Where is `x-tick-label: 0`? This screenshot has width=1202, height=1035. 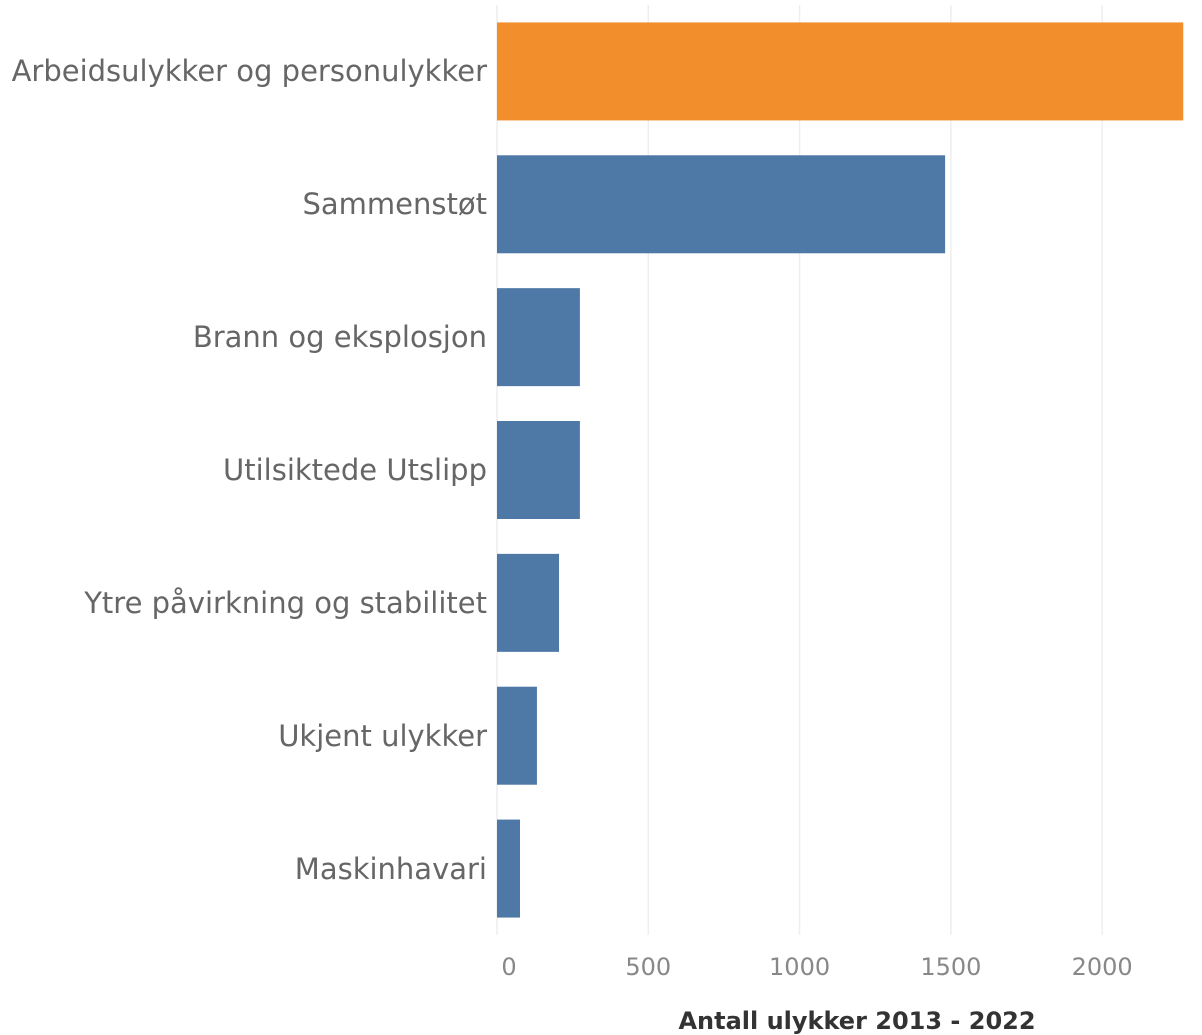 x-tick-label: 0 is located at coordinates (508, 967).